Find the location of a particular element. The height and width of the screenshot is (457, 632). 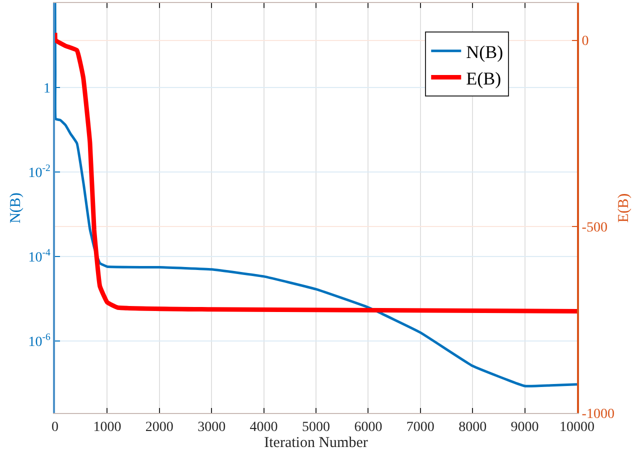

x-axis-title: Iteration Number is located at coordinates (316, 442).